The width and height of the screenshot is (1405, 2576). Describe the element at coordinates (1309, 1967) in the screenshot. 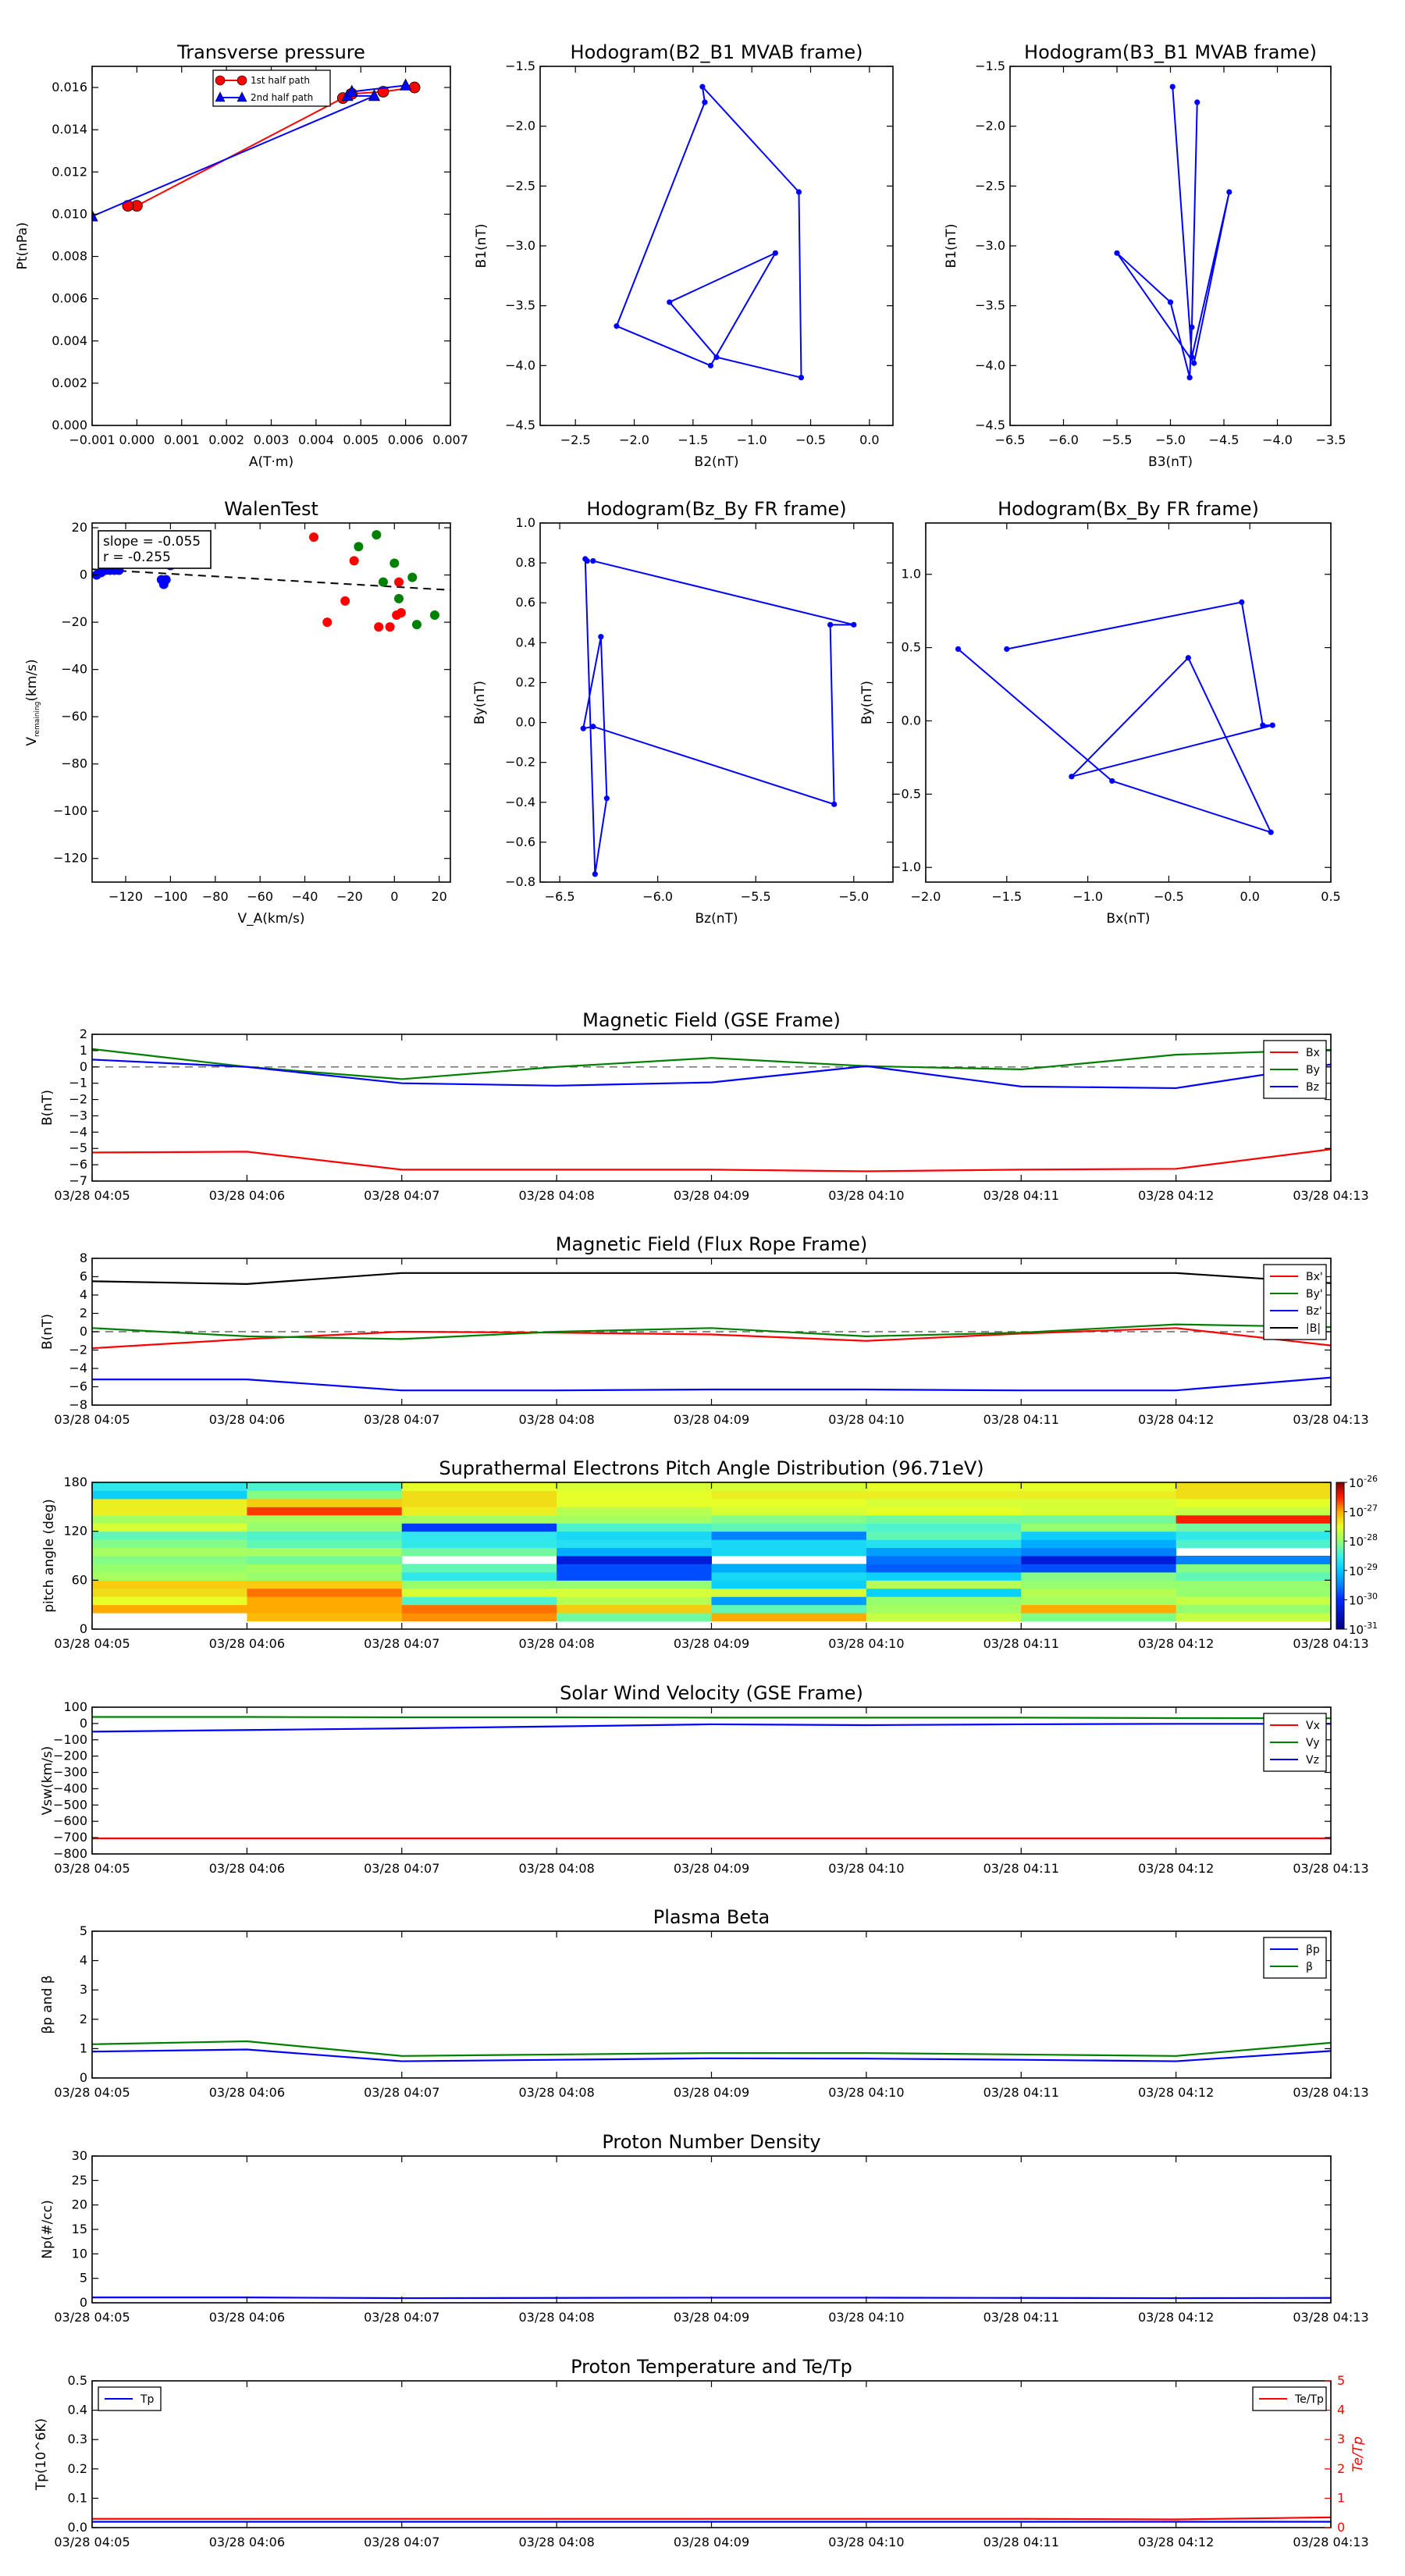

I see `legend-label: β` at that location.